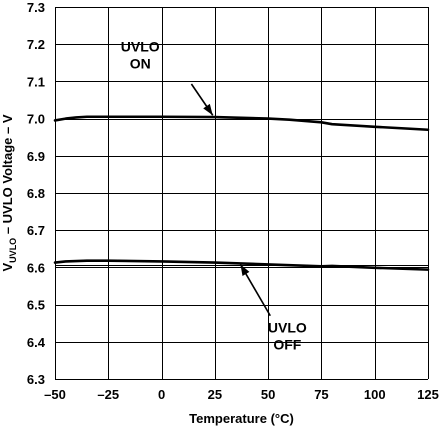  I want to click on y-tick-label-8: 7.1, so click(36, 81).